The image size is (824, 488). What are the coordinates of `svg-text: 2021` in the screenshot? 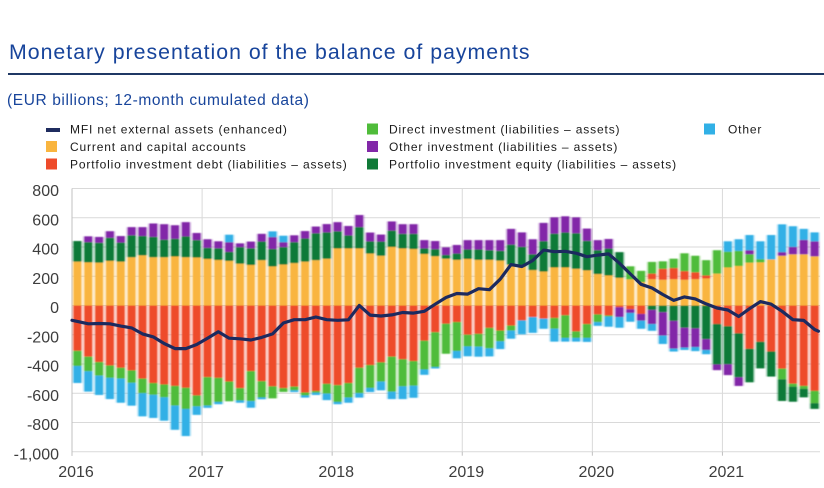 It's located at (727, 472).